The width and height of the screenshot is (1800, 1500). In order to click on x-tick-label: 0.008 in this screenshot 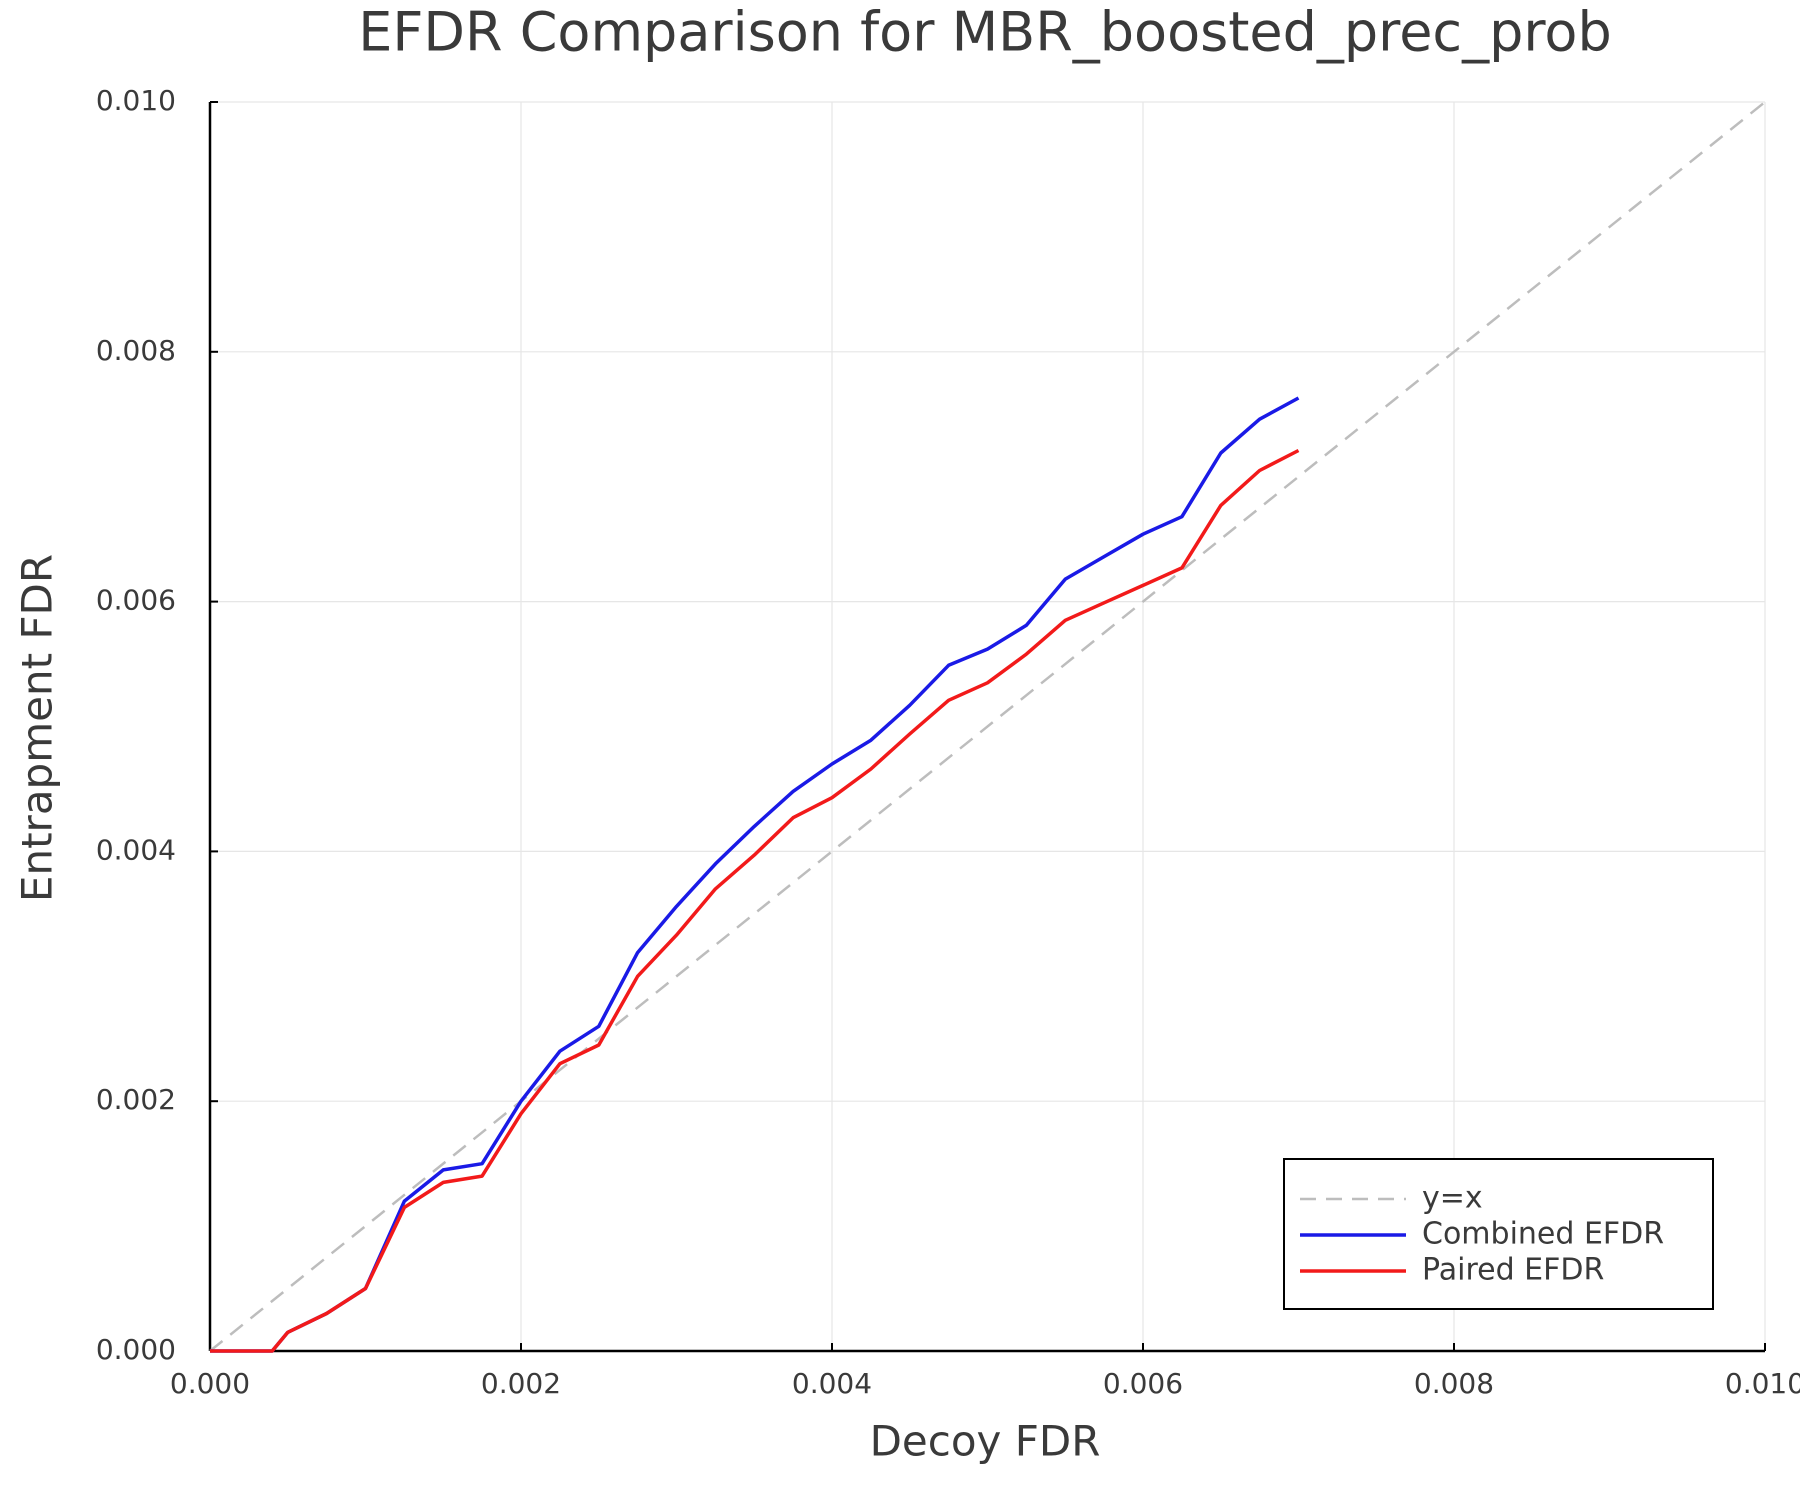, I will do `click(1454, 1383)`.